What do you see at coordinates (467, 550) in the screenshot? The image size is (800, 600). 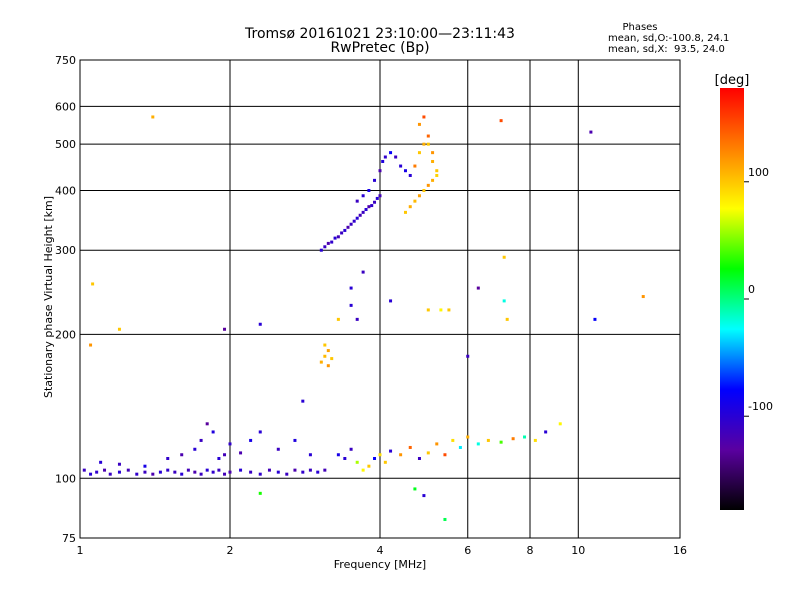 I see `x-tick-label: 6` at bounding box center [467, 550].